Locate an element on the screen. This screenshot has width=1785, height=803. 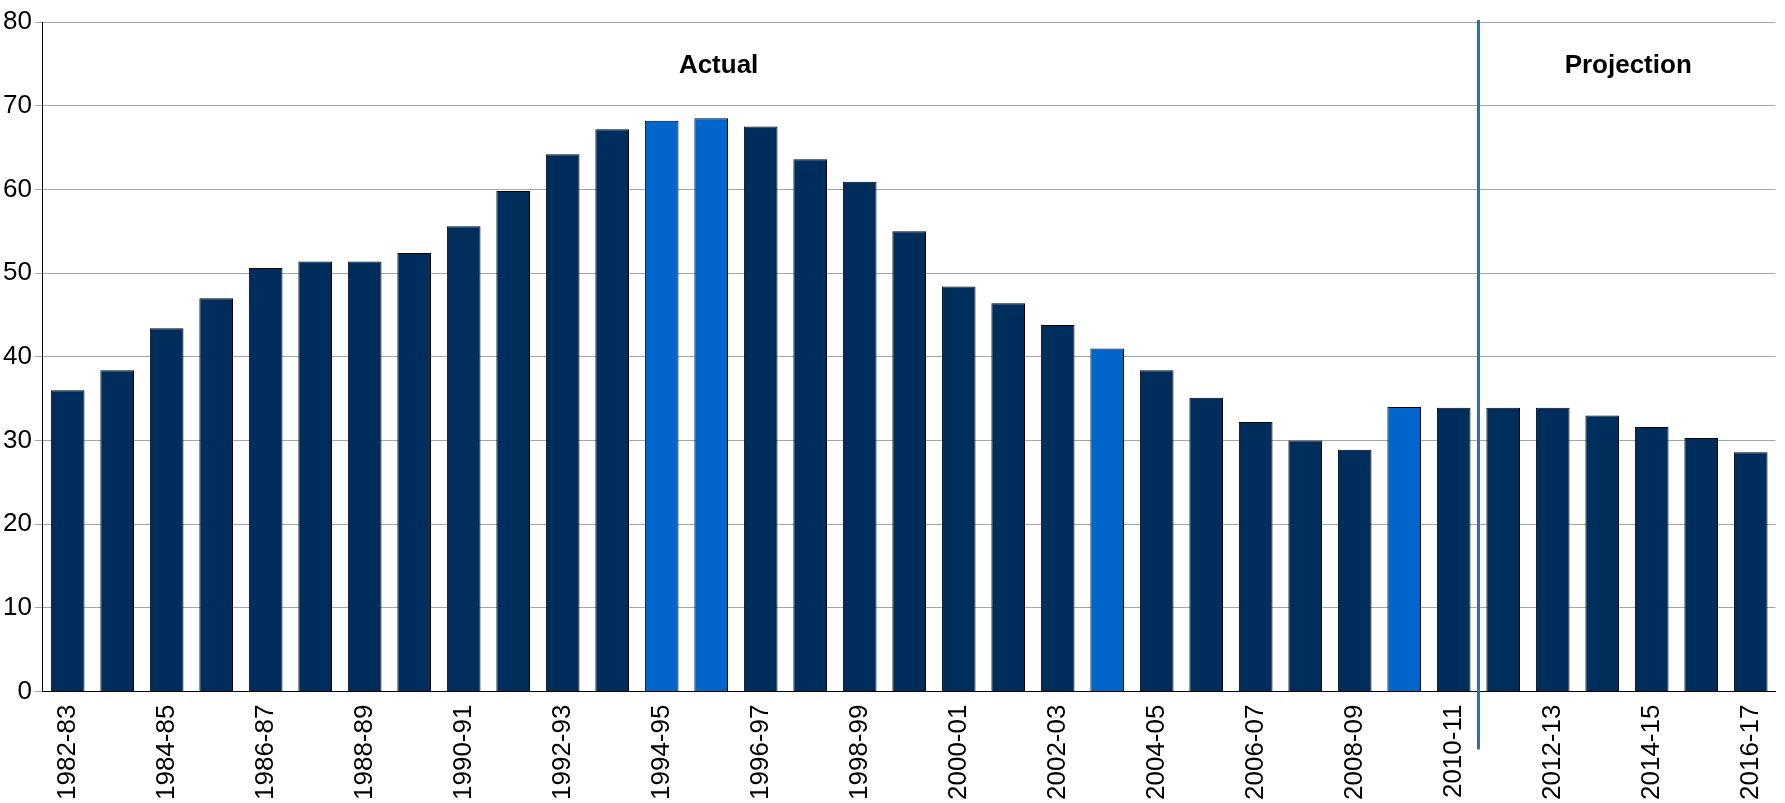
y-tick-label: 60 is located at coordinates (17, 187).